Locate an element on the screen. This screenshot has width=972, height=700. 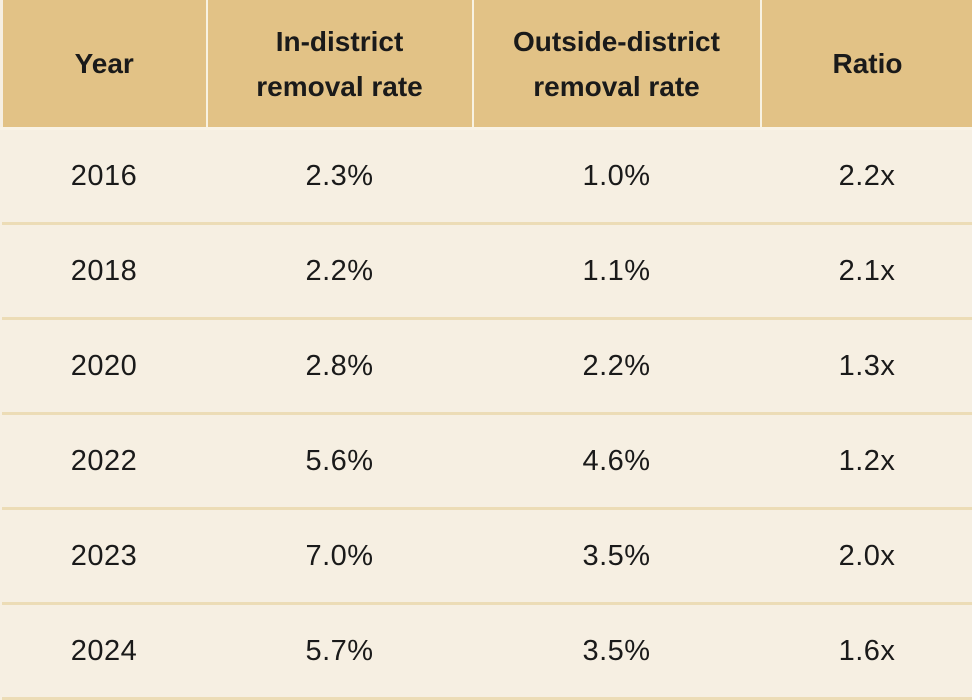
table-row: 2022 5.6% 4.6% 1.2x is located at coordinates (487, 461).